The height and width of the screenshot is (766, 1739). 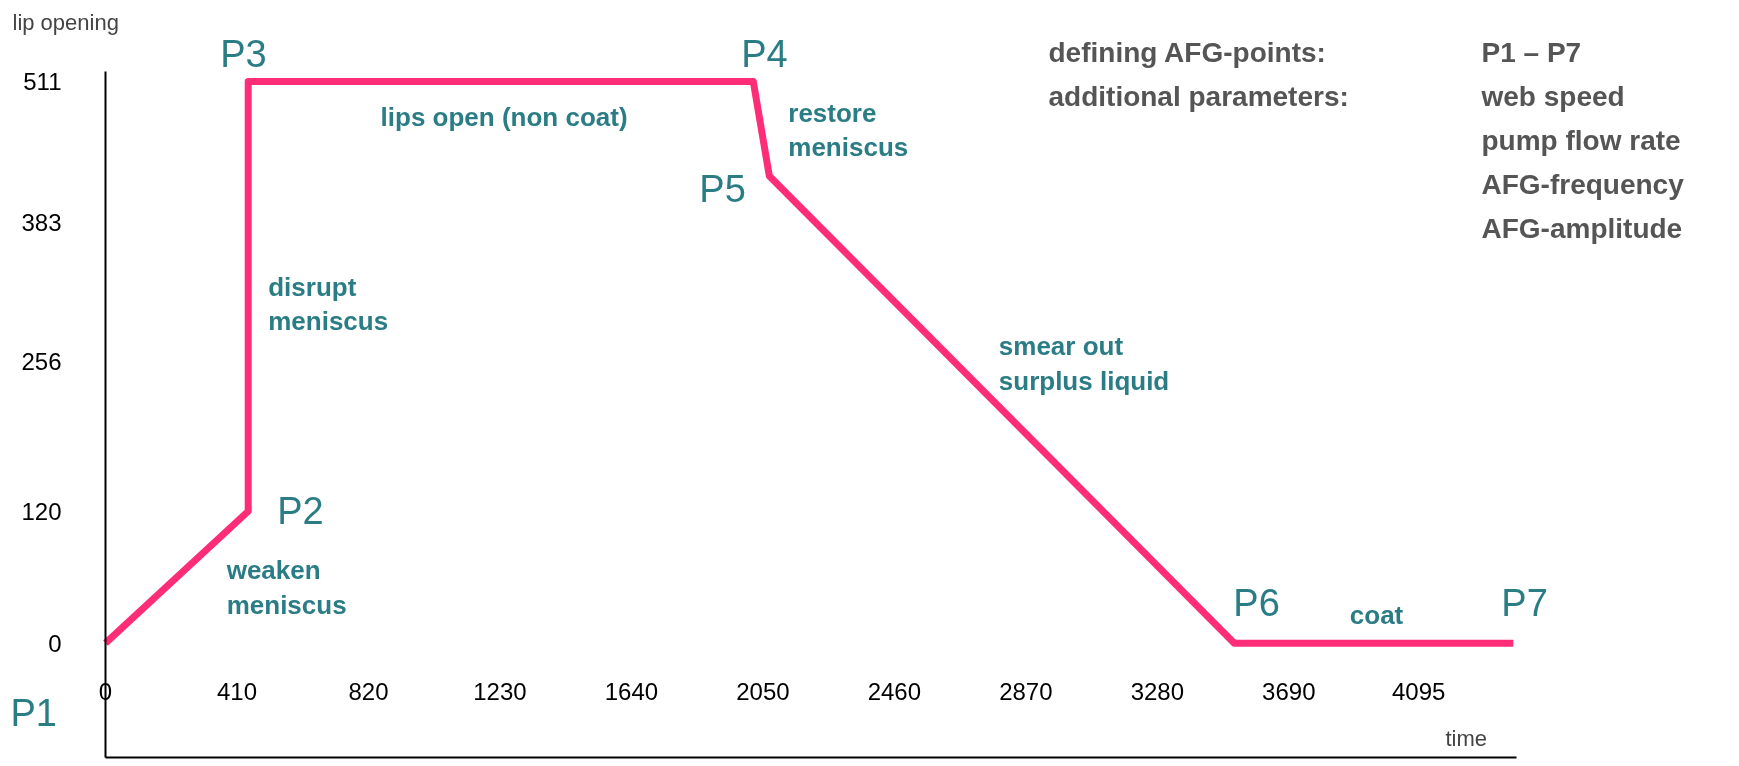 What do you see at coordinates (328, 304) in the screenshot?
I see `annotation: disrupt meniscus` at bounding box center [328, 304].